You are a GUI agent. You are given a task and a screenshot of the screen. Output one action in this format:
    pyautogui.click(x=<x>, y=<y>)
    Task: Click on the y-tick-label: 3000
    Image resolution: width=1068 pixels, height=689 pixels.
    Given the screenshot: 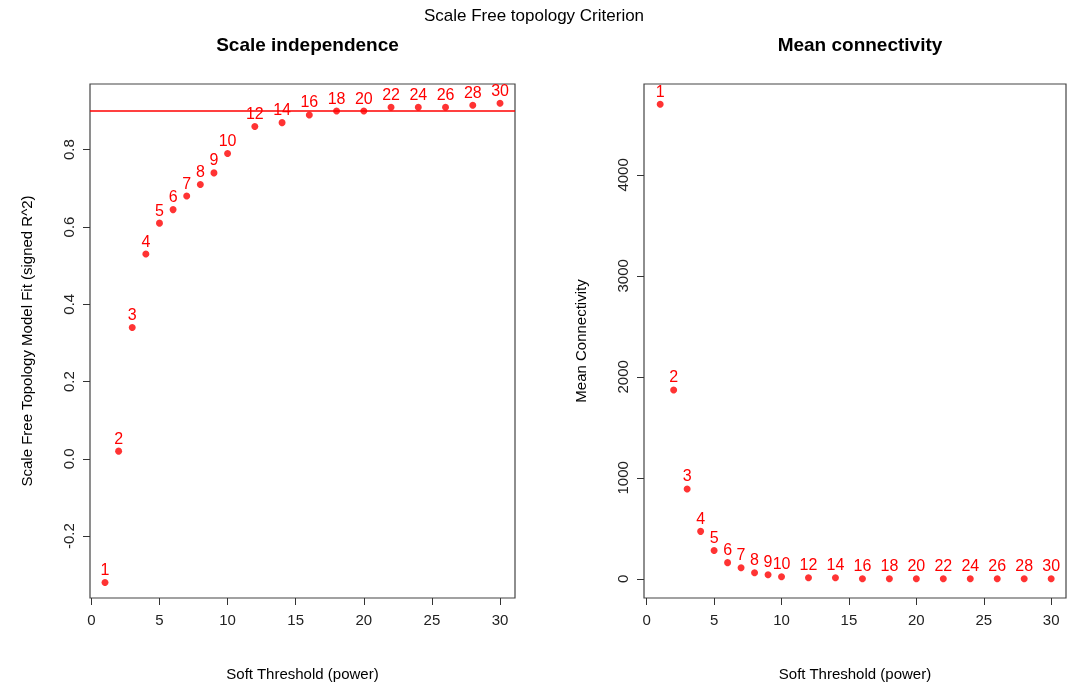 What is the action you would take?
    pyautogui.click(x=622, y=276)
    